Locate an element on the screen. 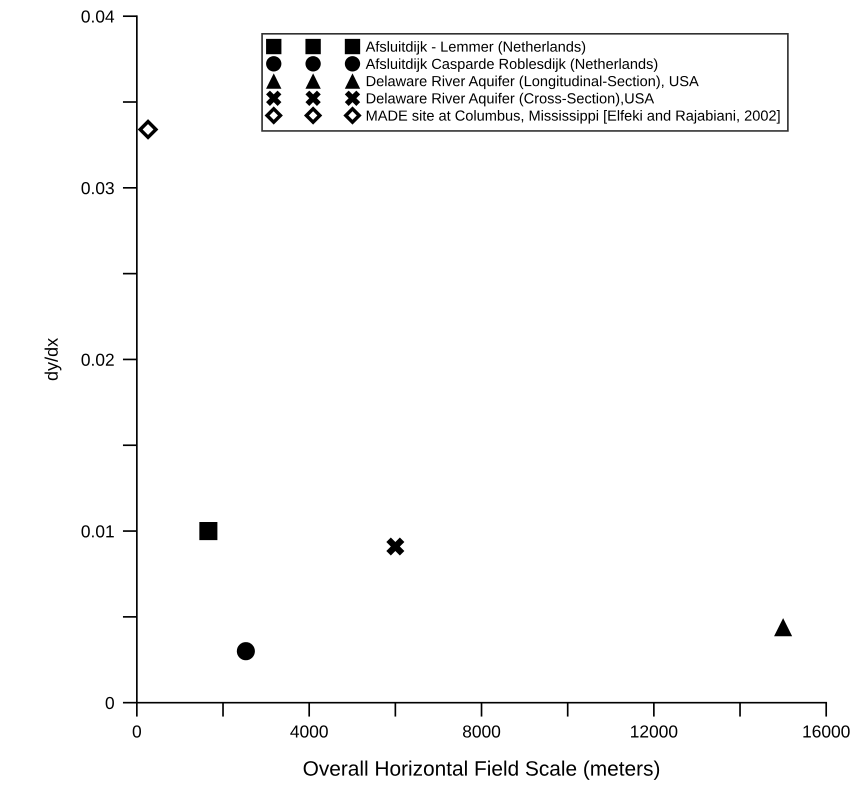  x-tick-label: 12000 is located at coordinates (654, 731).